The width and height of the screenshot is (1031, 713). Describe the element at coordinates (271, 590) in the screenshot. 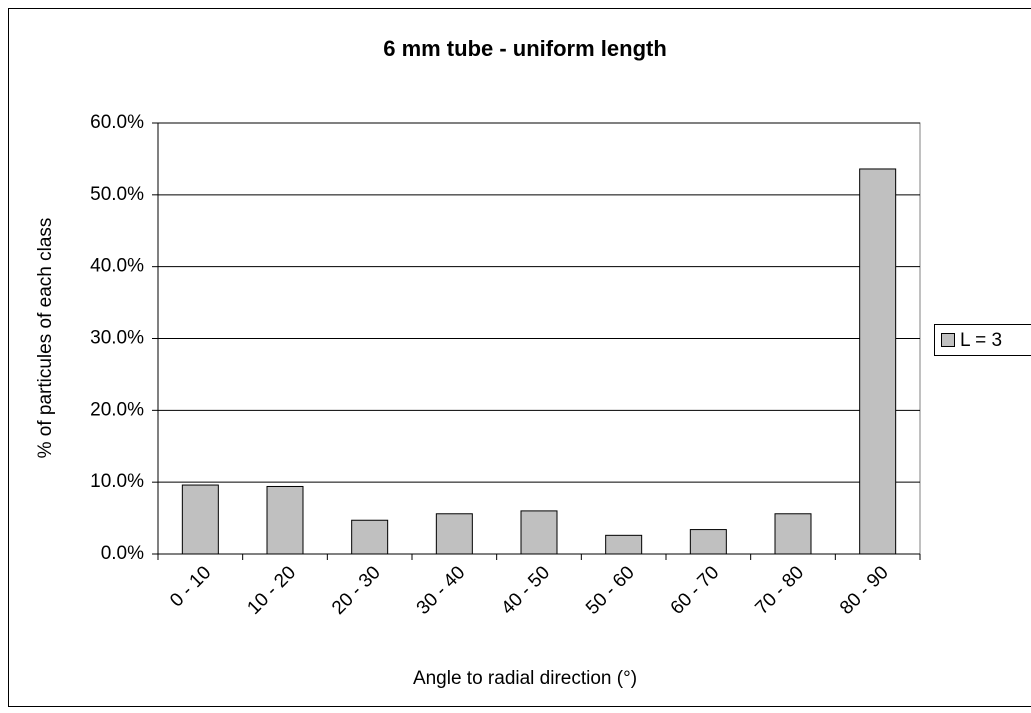

I see `x-tick-label: 10 - 20` at that location.